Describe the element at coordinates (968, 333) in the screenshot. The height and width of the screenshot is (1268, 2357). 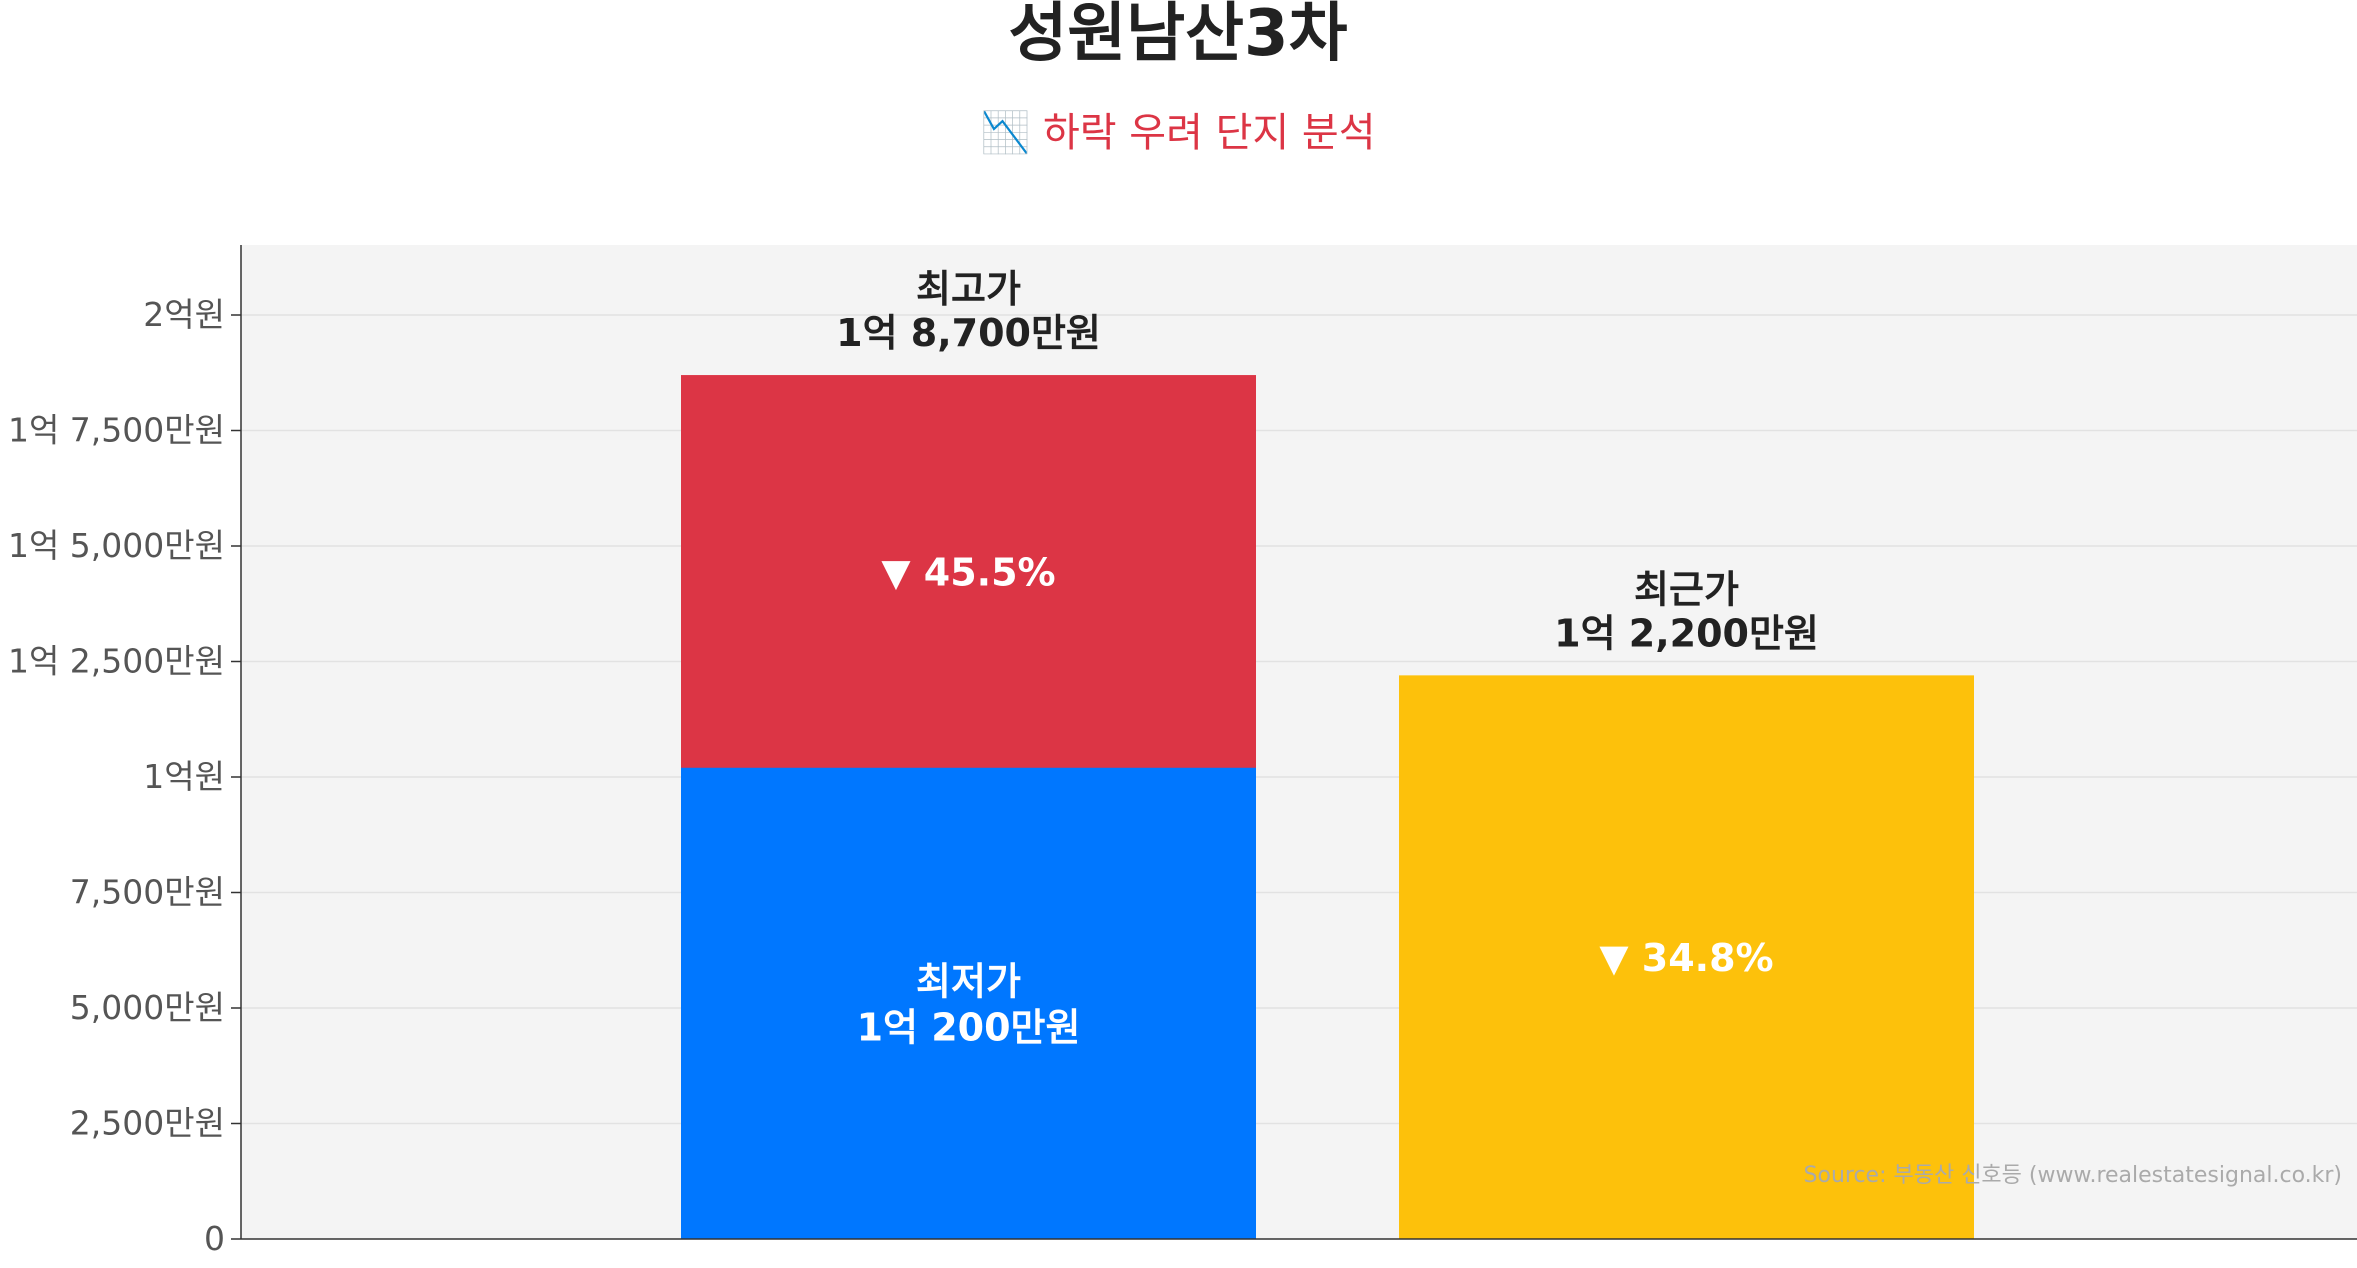
I see `bar-top-label-value: 1억 8,700만원` at that location.